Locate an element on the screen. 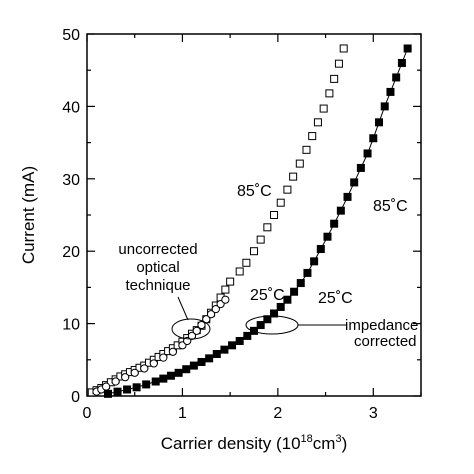 The image size is (474, 474). x-tick-labels: 0 1 2 3 is located at coordinates (230, 413).